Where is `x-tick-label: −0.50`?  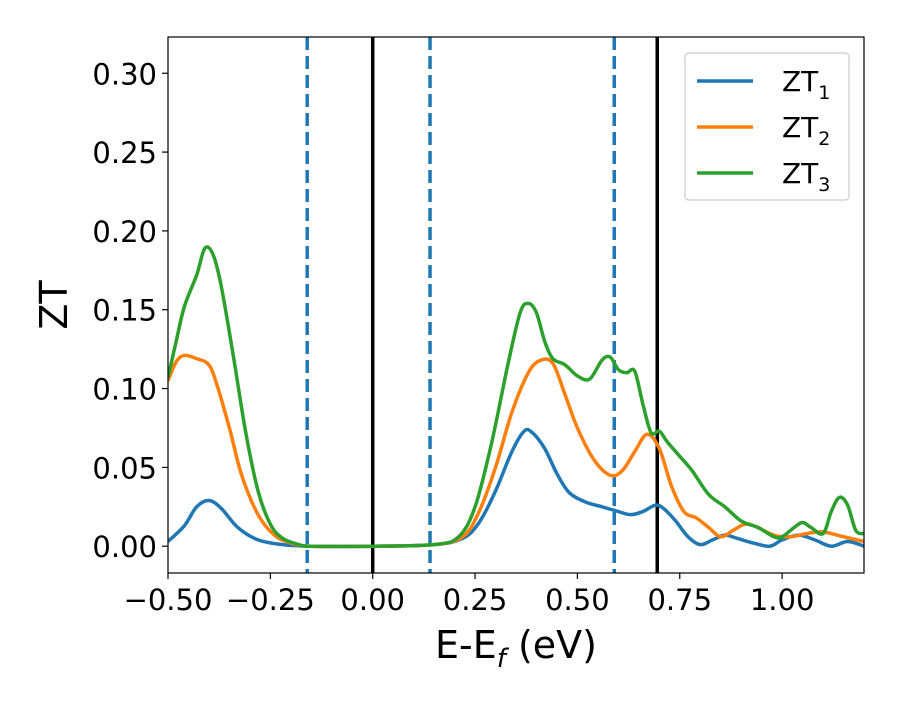
x-tick-label: −0.50 is located at coordinates (168, 600).